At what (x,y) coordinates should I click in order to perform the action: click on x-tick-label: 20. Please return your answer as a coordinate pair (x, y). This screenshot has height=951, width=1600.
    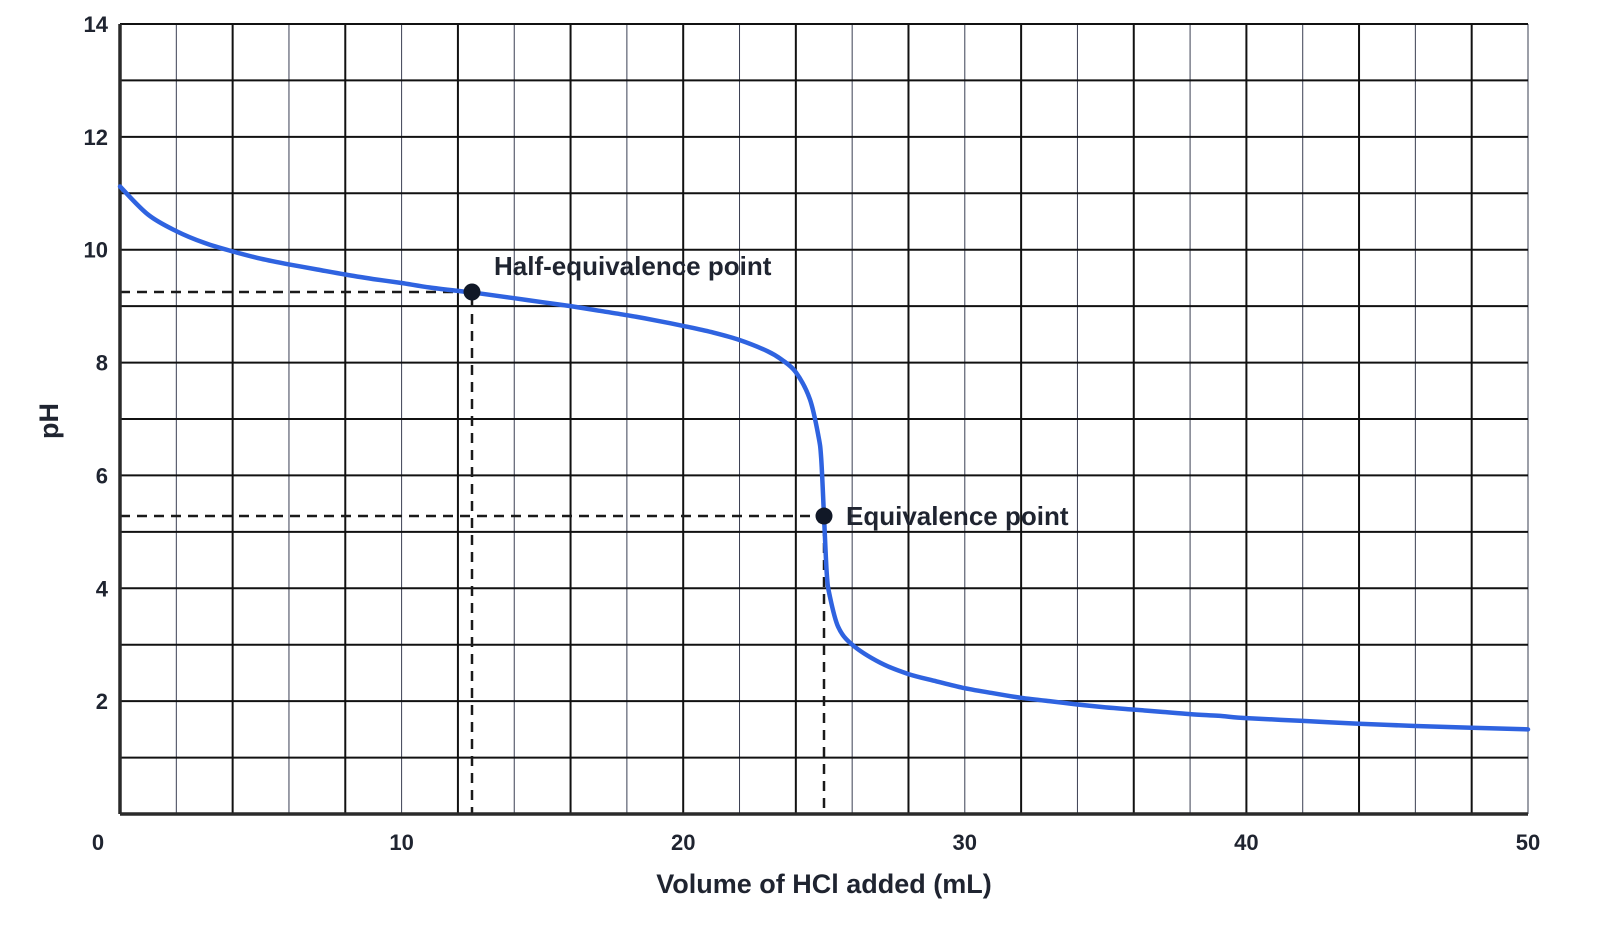
    Looking at the image, I should click on (683, 842).